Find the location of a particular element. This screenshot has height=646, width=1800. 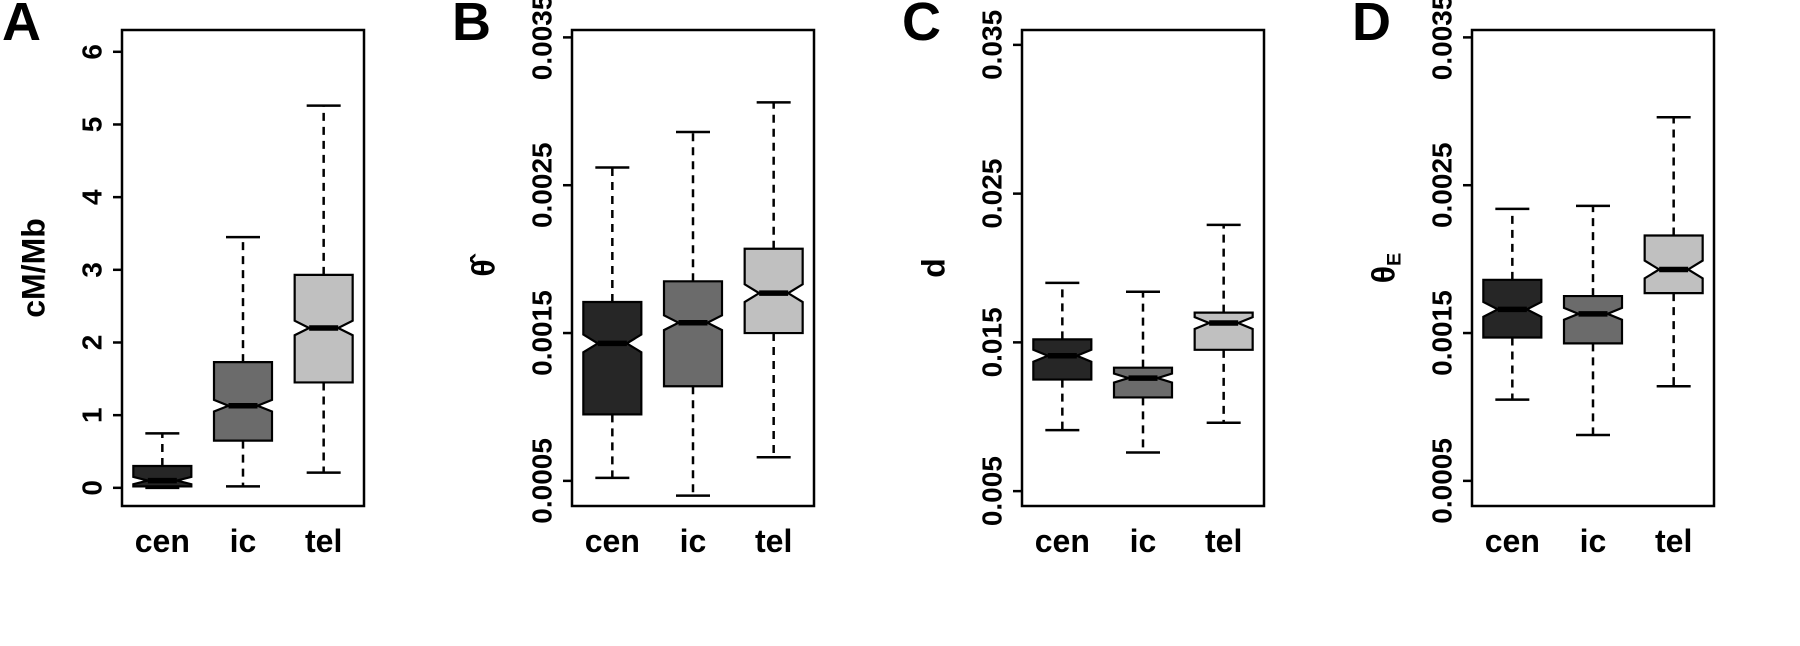

y-tick-label: 0 is located at coordinates (91, 488).